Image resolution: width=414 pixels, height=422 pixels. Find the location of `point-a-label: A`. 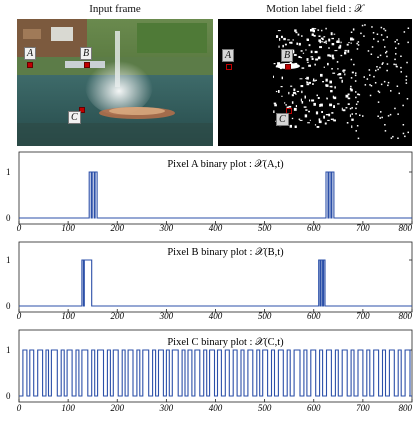

point-a-label: A is located at coordinates (30, 53).